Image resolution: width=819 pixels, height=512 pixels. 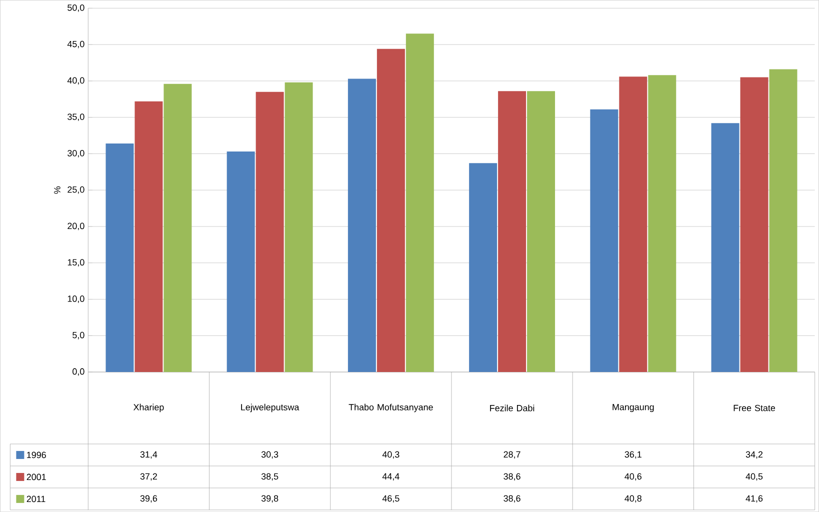 What do you see at coordinates (76, 154) in the screenshot?
I see `y-tick-label: 30,0` at bounding box center [76, 154].